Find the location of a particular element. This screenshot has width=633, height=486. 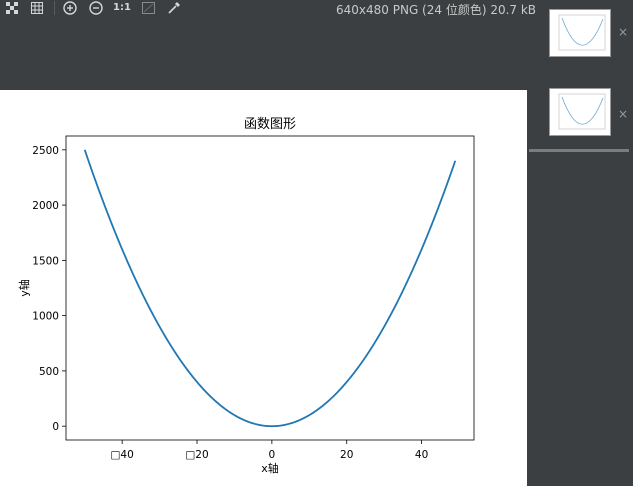

y-tick-label: 1500 is located at coordinates (45, 261).